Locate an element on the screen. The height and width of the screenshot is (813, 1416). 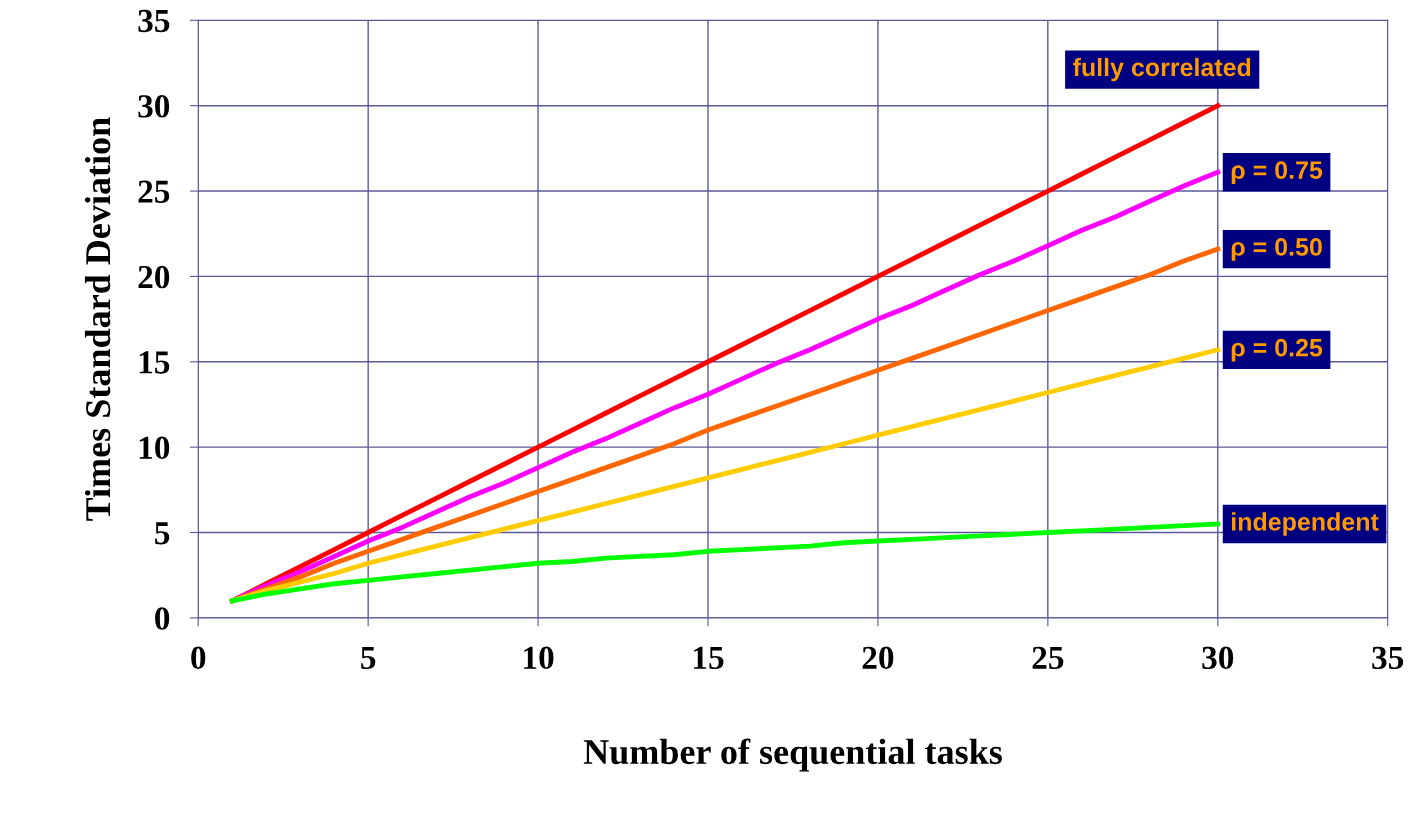
x-tick-label: 30 is located at coordinates (1218, 658).